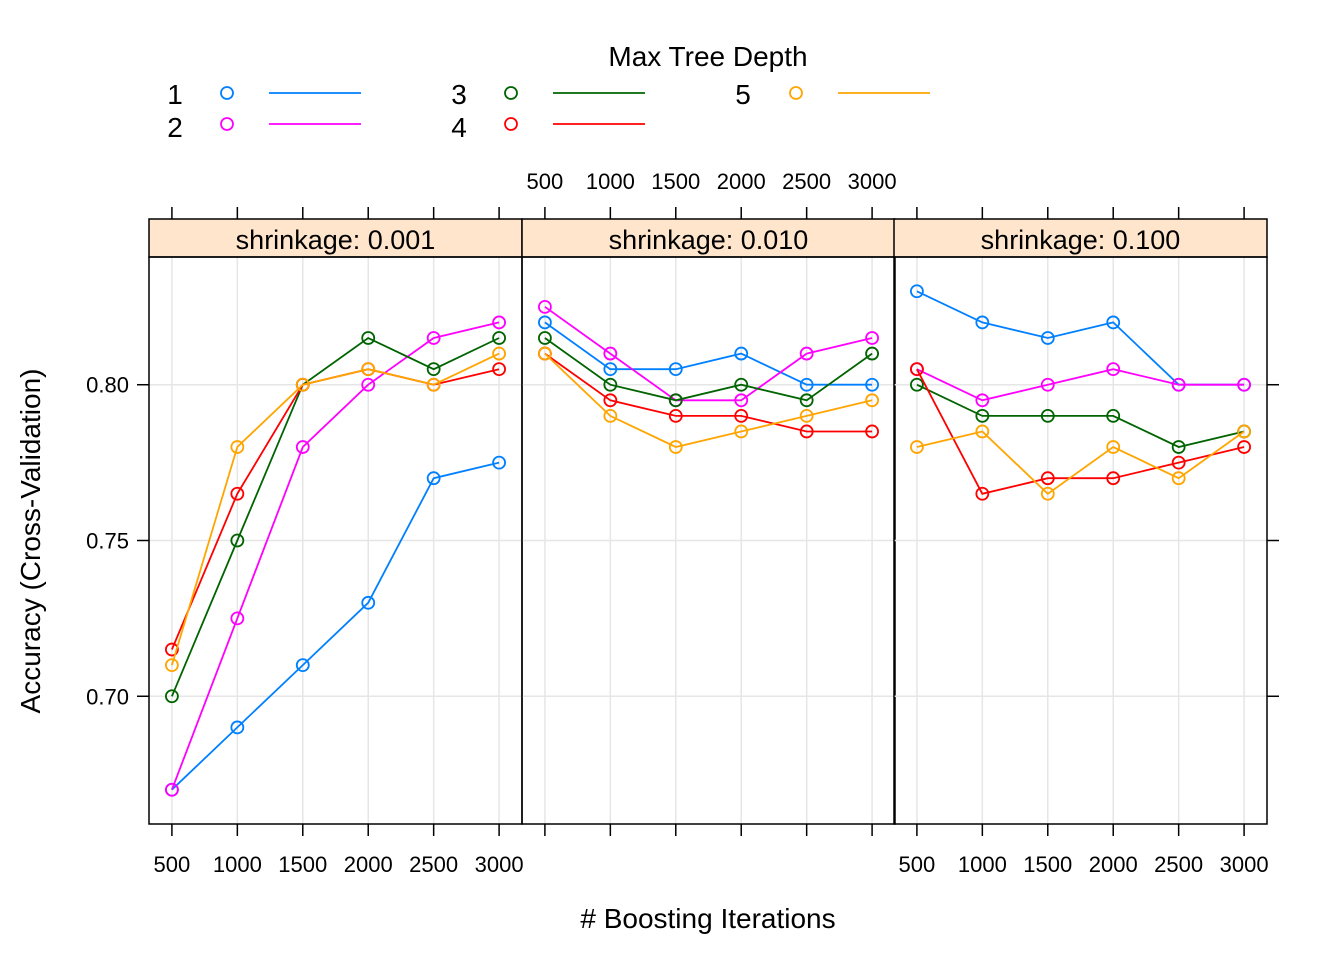 This screenshot has height=960, width=1344. What do you see at coordinates (707, 918) in the screenshot?
I see `x-axis-title: # Boosting Iterations` at bounding box center [707, 918].